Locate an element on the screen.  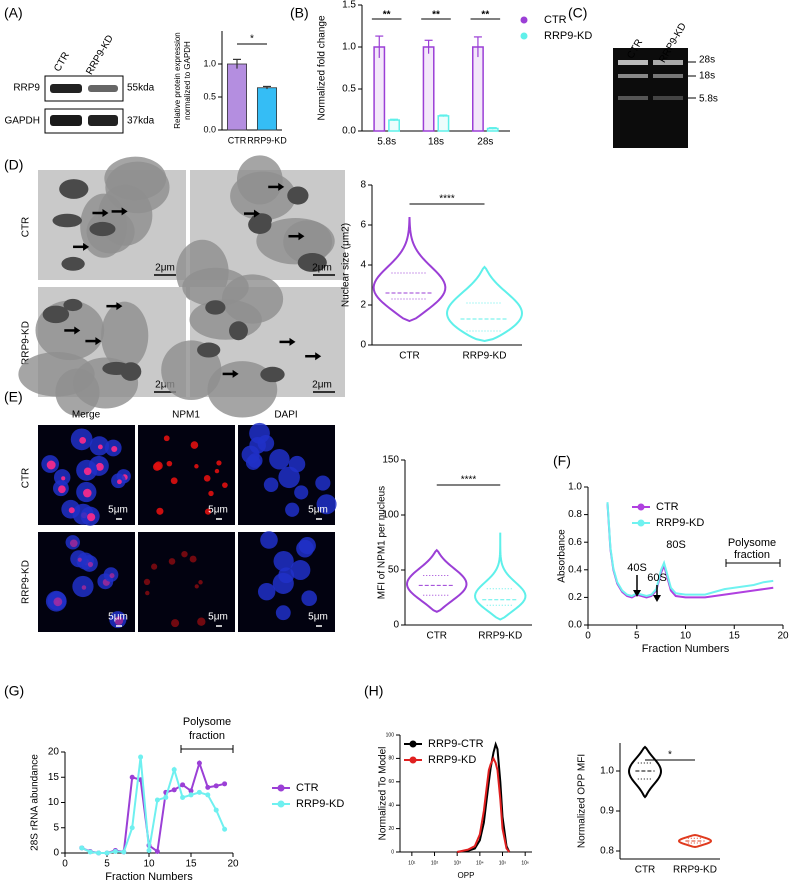
x-tick-label: 15 is located at coordinates (191, 864).